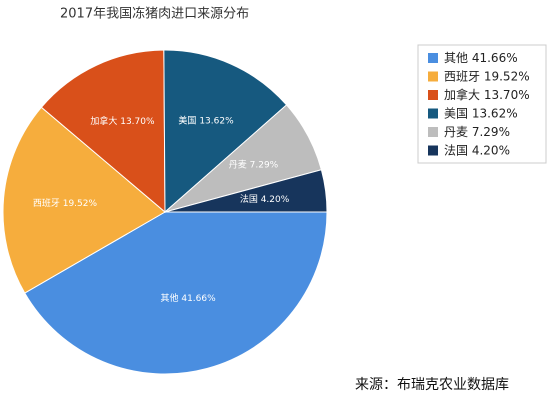 Image resolution: width=550 pixels, height=400 pixels. I want to click on legend-label: 加拿大 13.70%, so click(487, 94).